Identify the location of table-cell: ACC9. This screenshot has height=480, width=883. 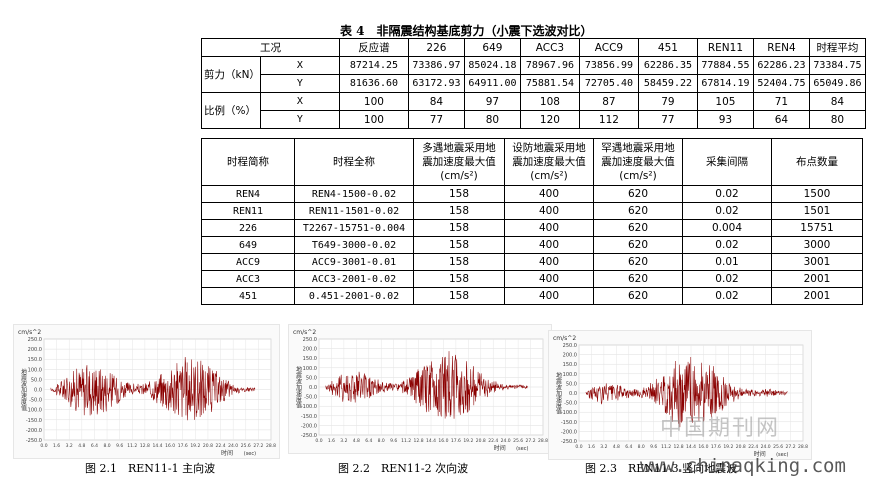
(248, 262).